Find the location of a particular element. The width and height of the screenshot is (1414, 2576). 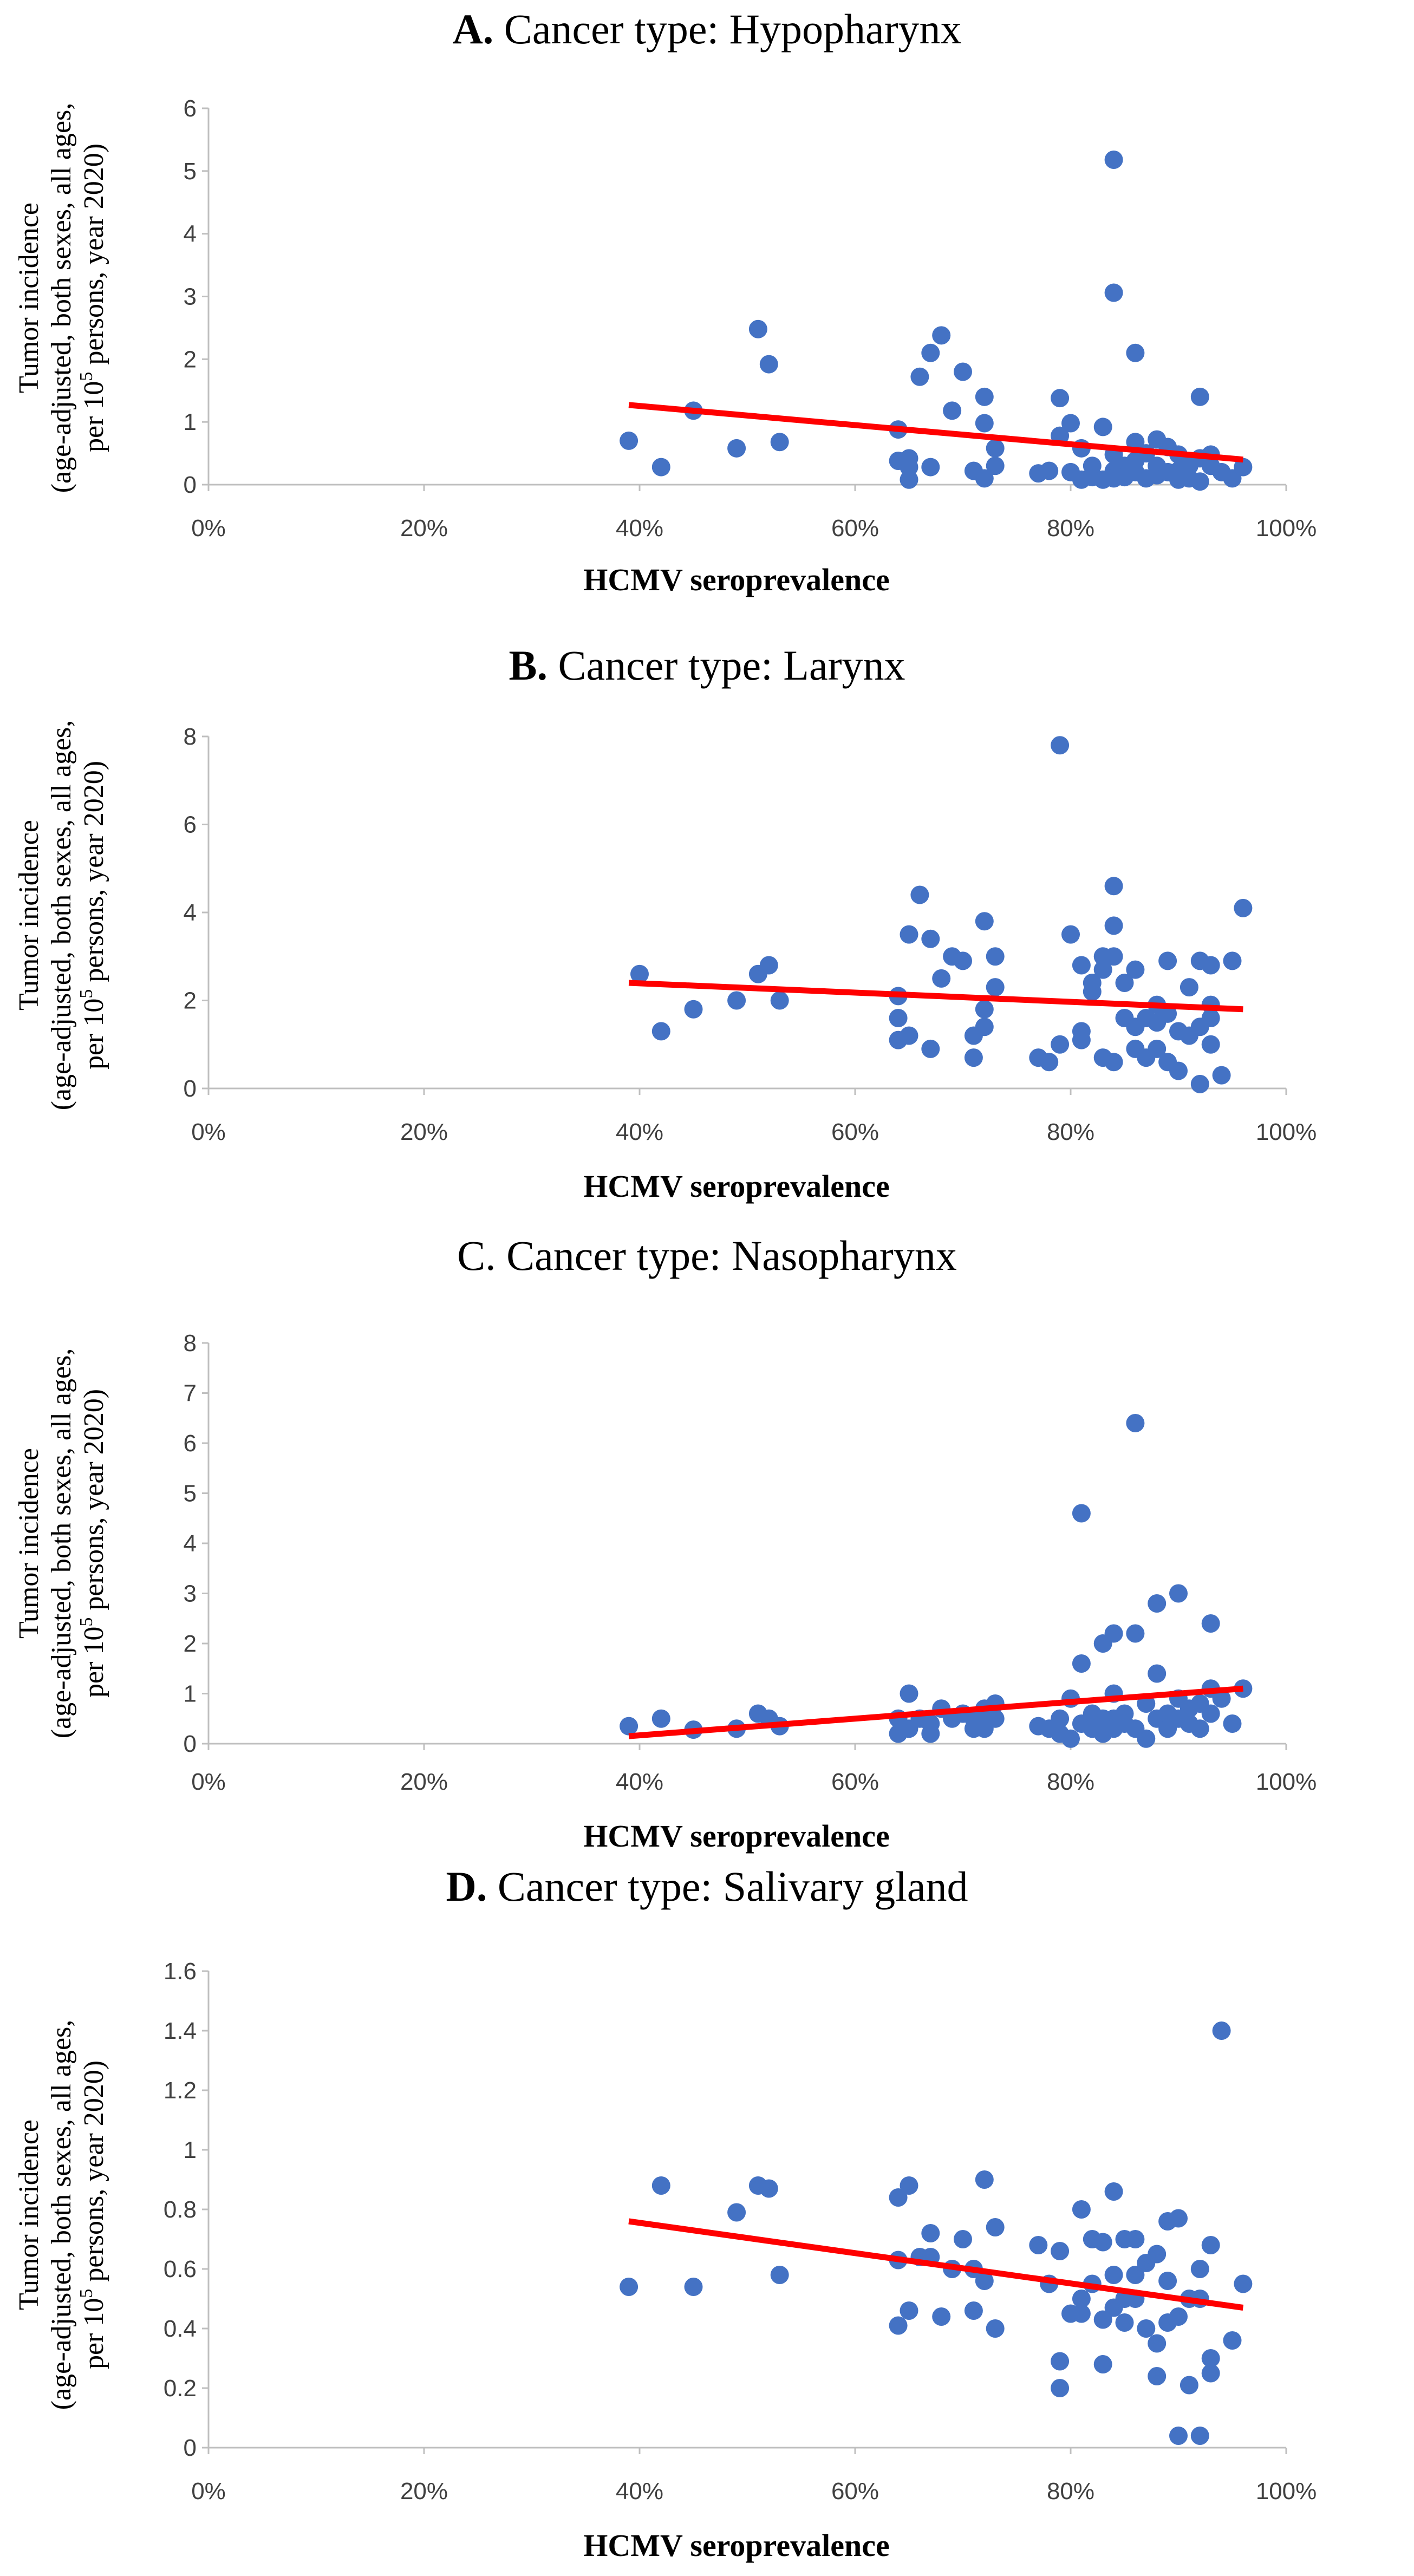

y-tick-label: 4 is located at coordinates (191, 912).